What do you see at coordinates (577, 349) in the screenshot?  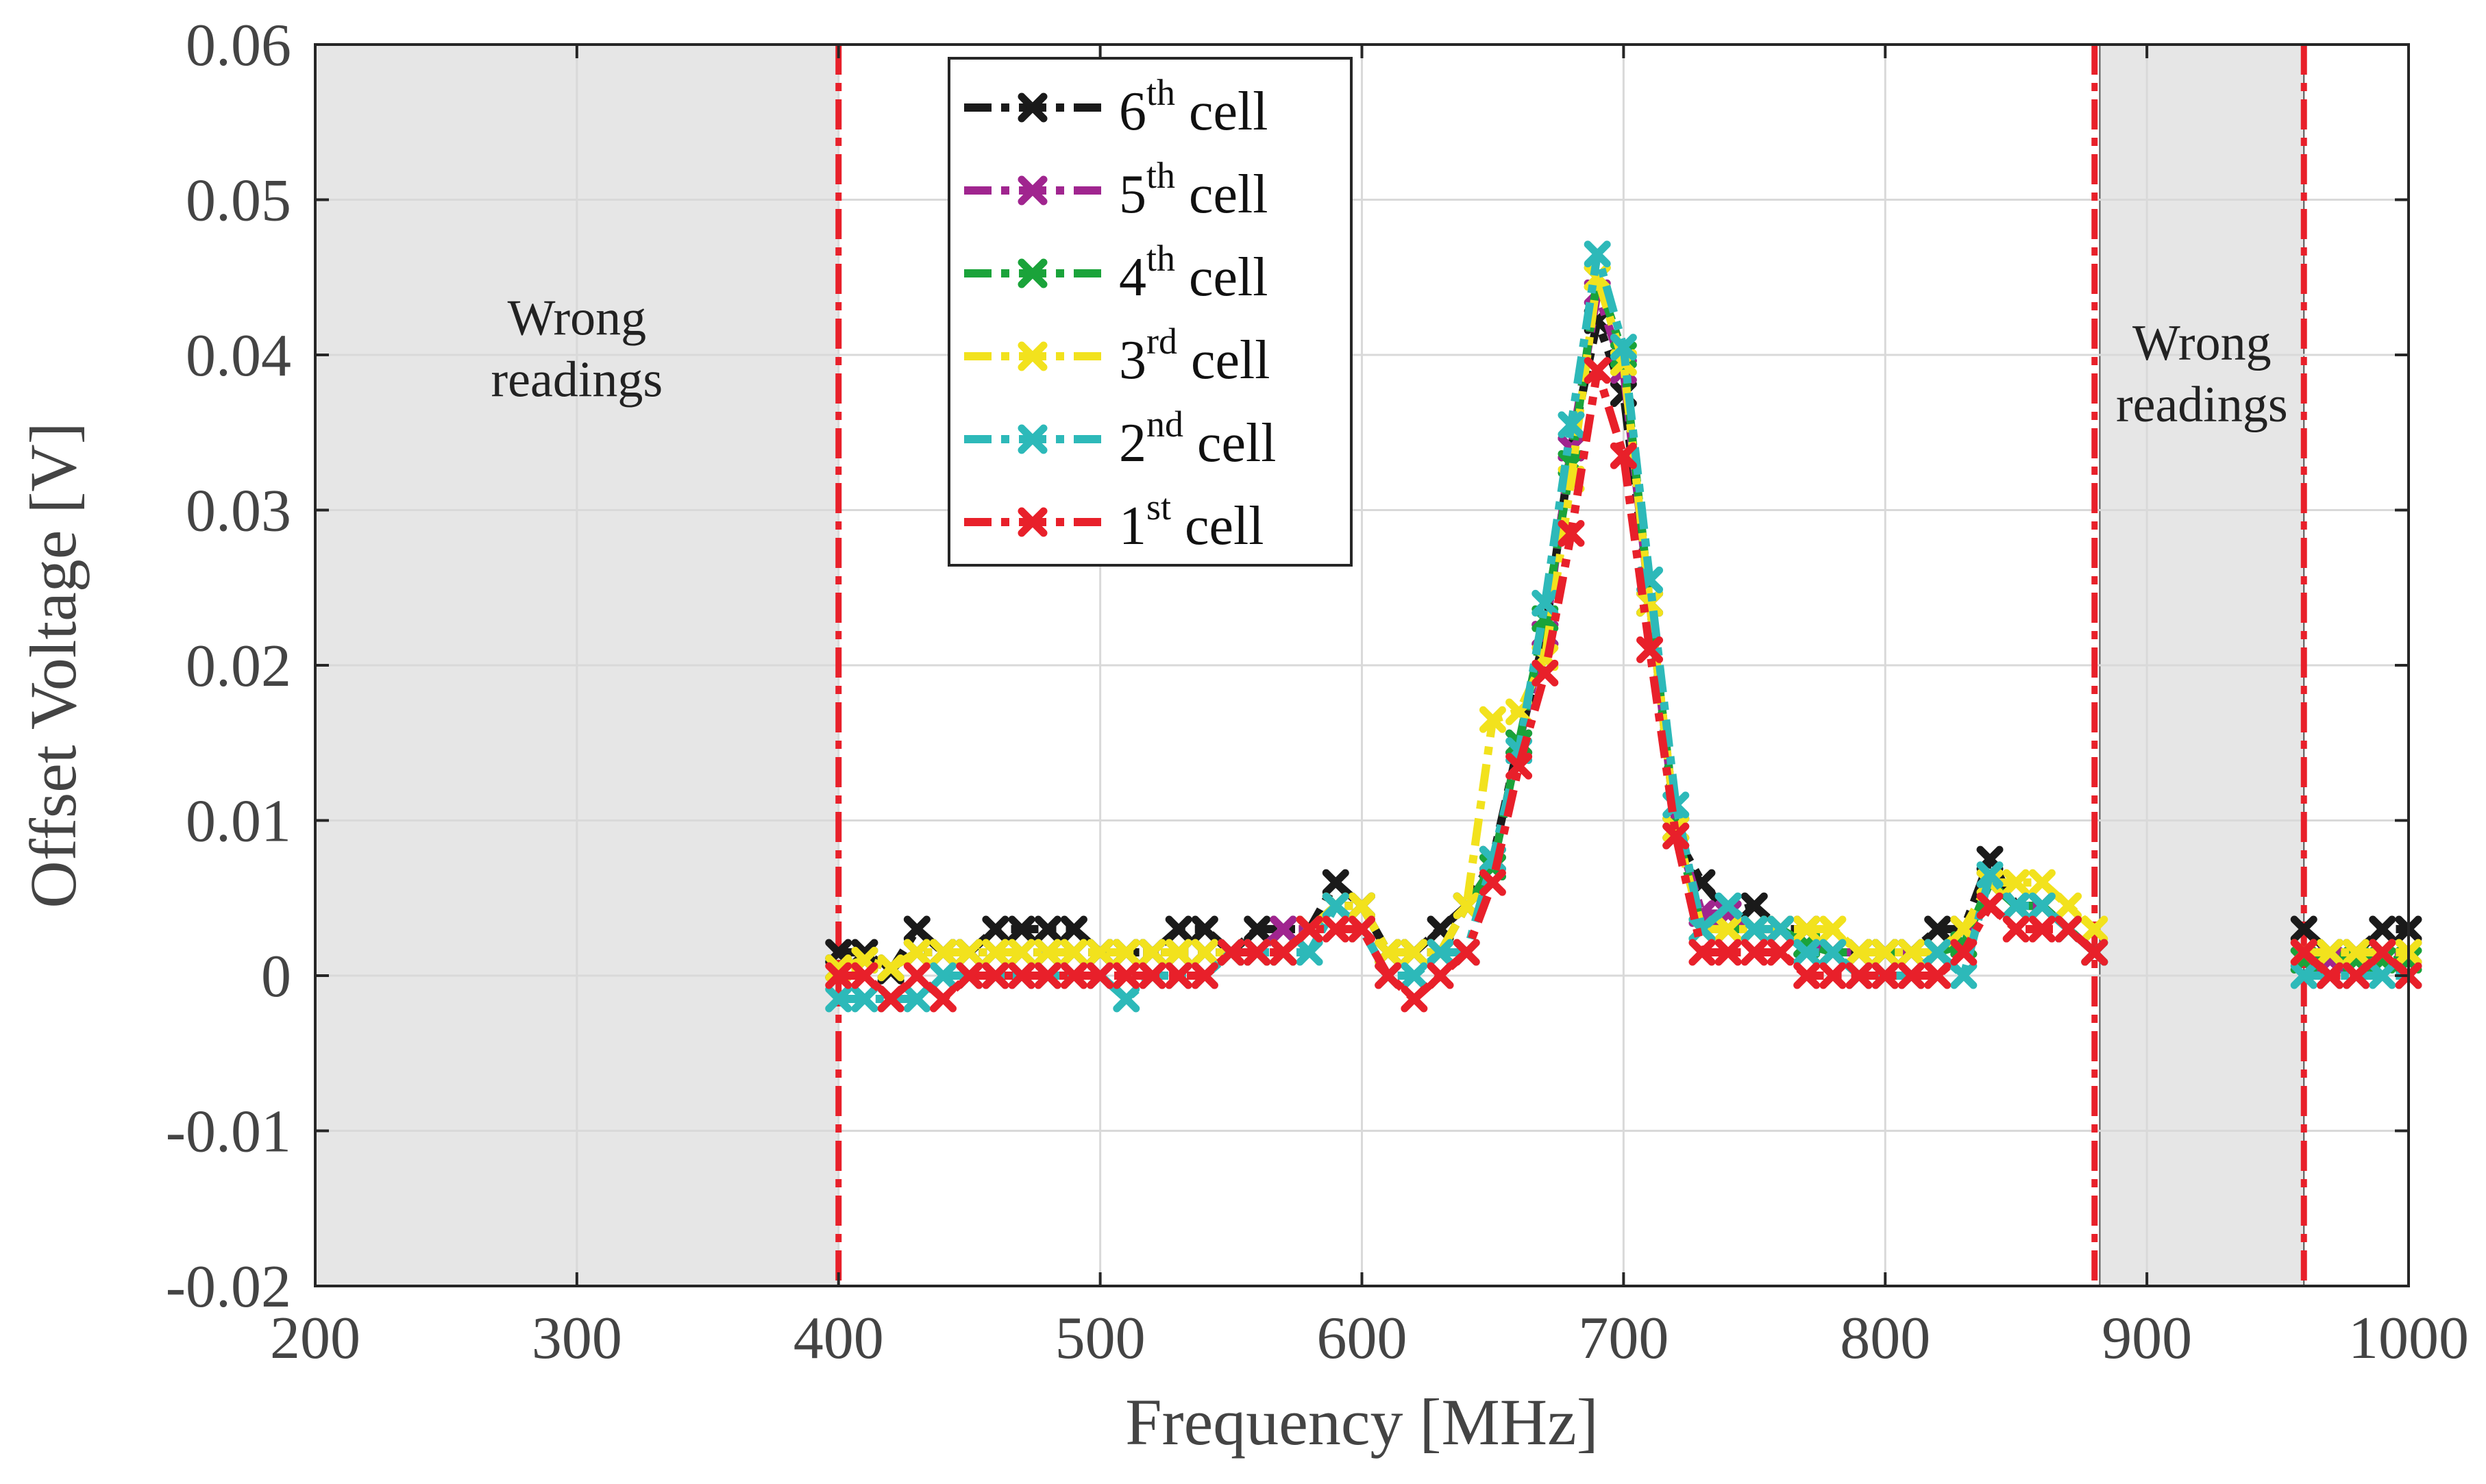 I see `wrong-readings-label-1: Wrong readings` at bounding box center [577, 349].